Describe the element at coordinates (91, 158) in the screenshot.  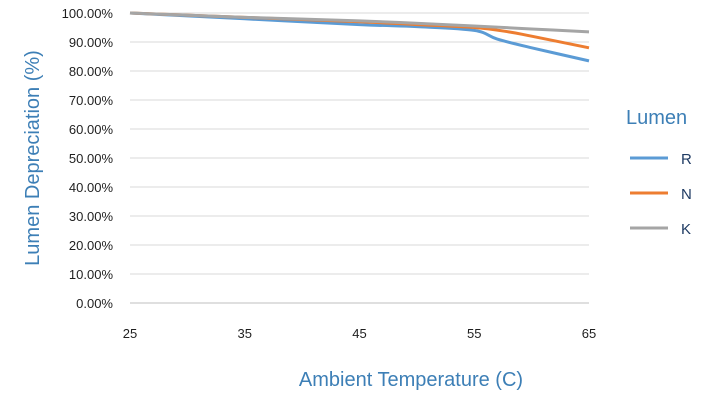
I see `y-tick-label: 50.00%` at that location.